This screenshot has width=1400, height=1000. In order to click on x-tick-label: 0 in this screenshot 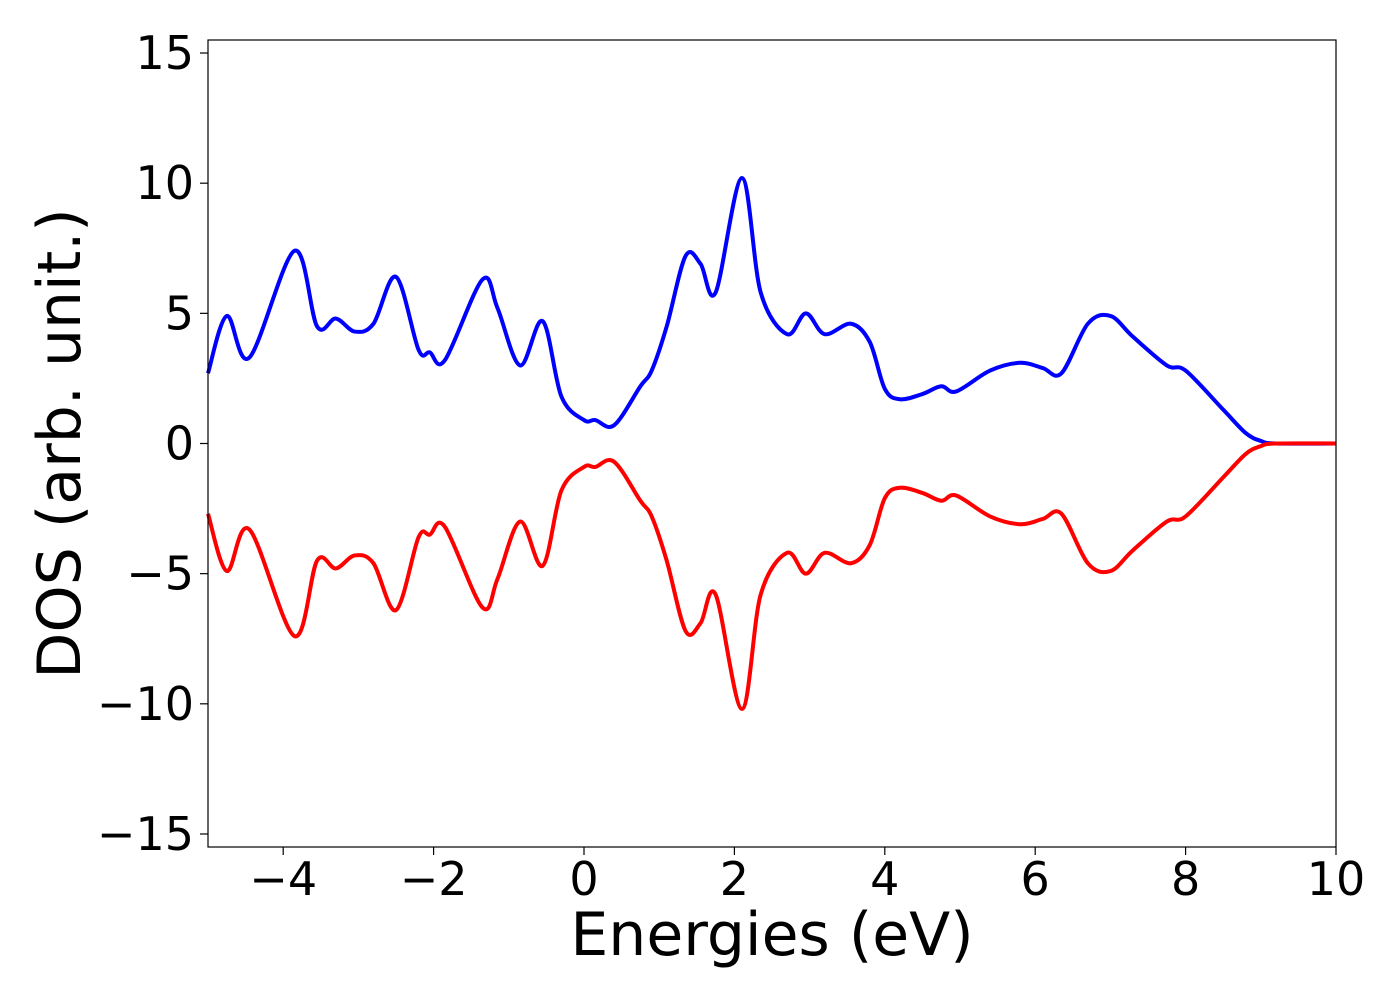, I will do `click(583, 879)`.